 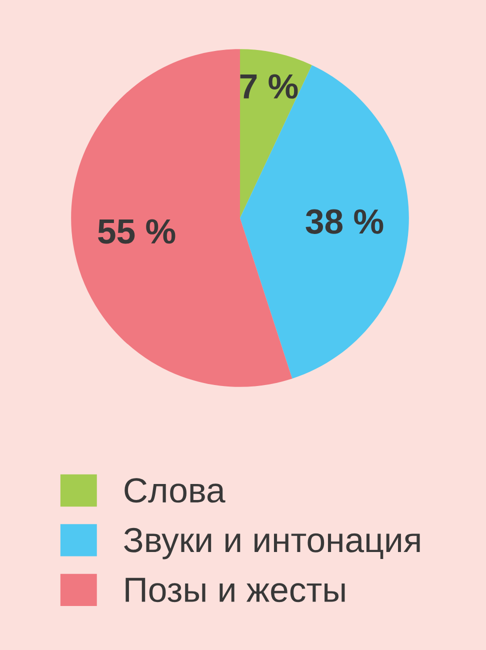 I want to click on data-label: 38 %, so click(x=345, y=221).